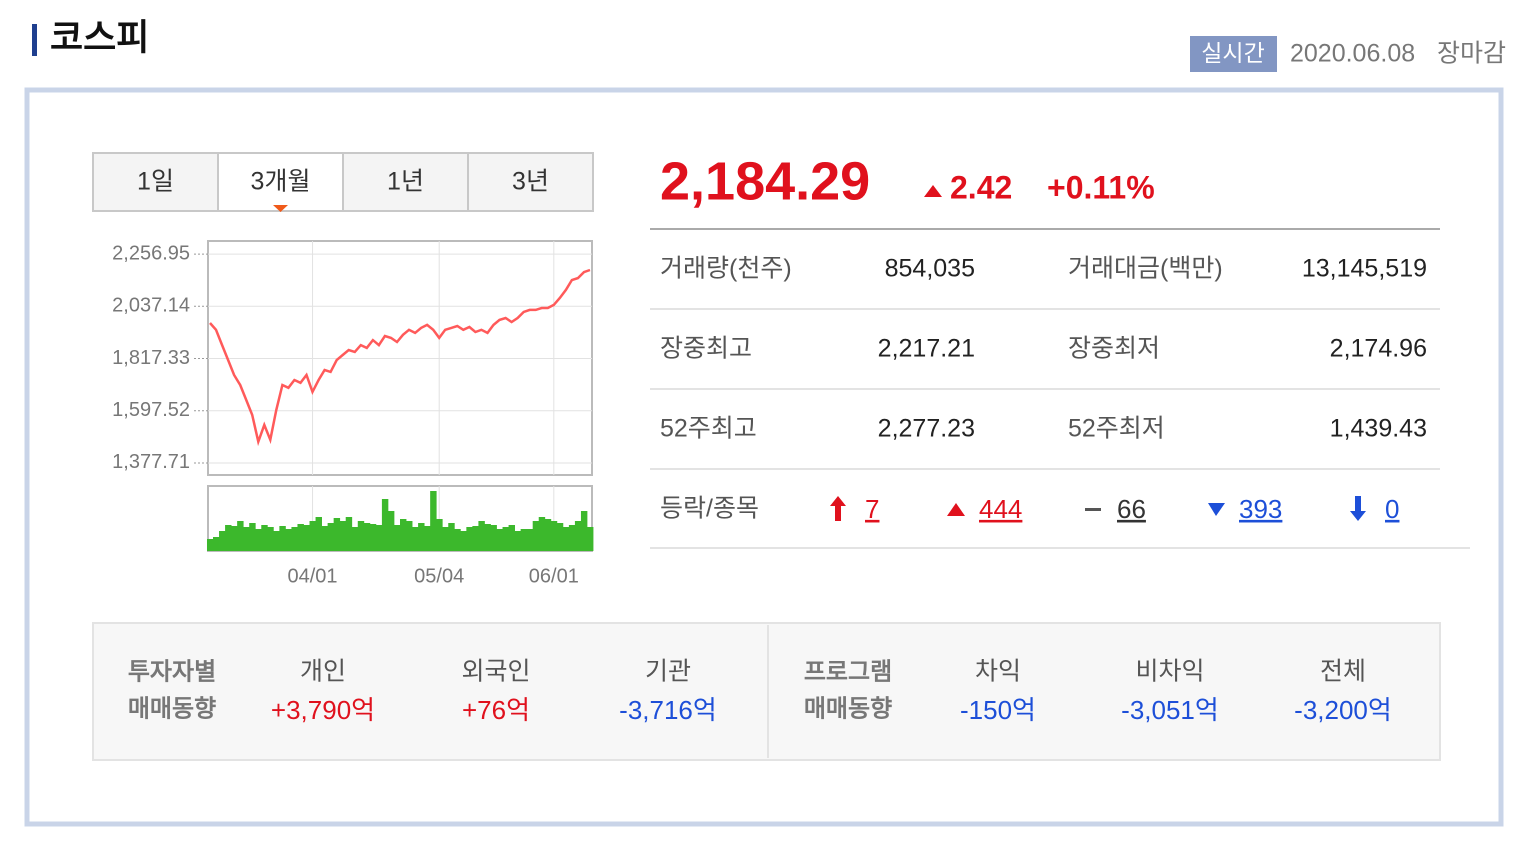  Describe the element at coordinates (496, 710) in the screenshot. I see `flow-value: +76억` at that location.